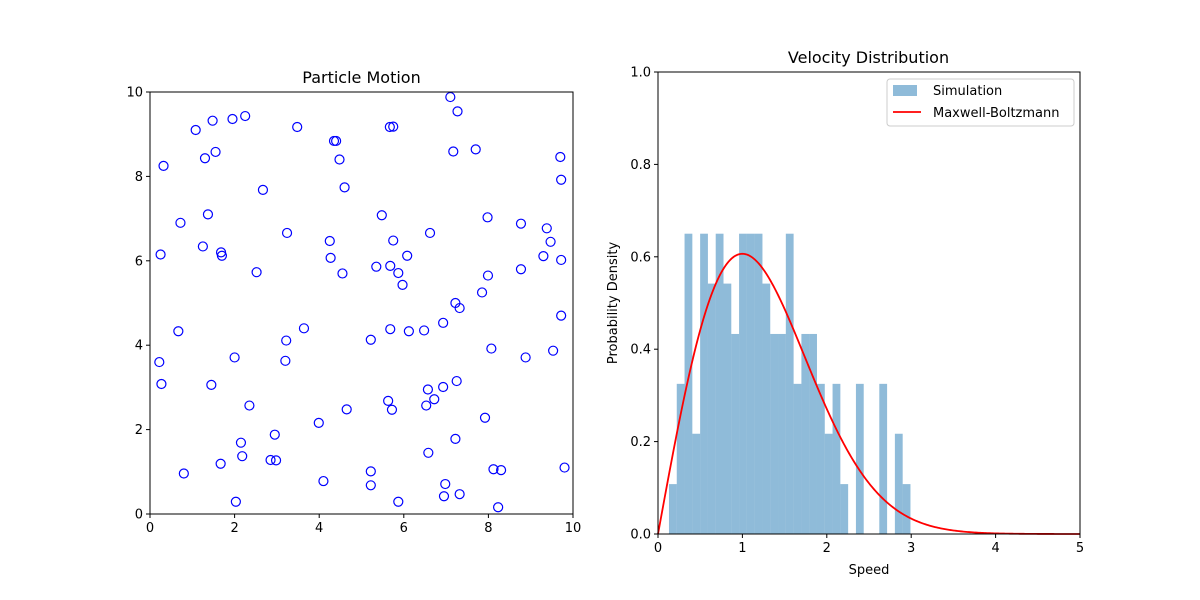 This screenshot has width=1200, height=600. Describe the element at coordinates (980, 102) in the screenshot. I see `legend: Simulation Maxwell-Boltzmann` at that location.